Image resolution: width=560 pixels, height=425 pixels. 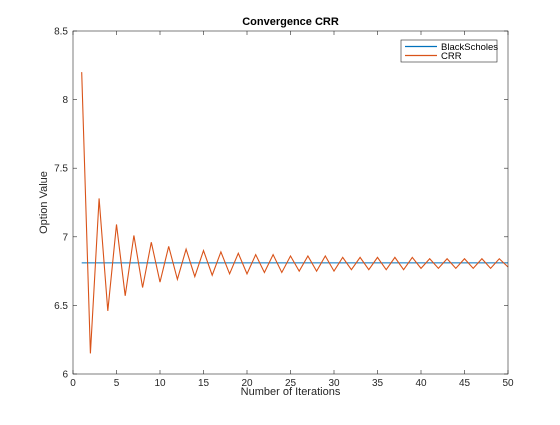 I want to click on legend-box, so click(x=449, y=51).